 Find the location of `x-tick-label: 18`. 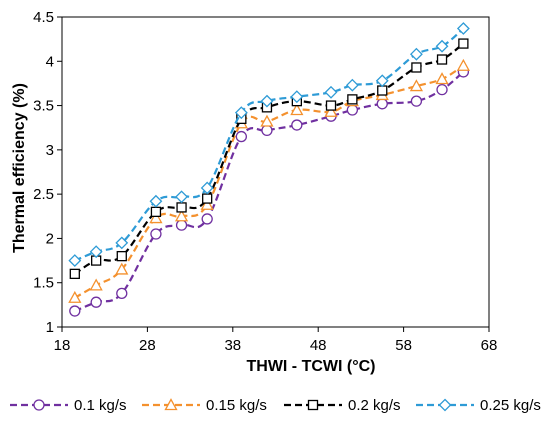

x-tick-label: 18 is located at coordinates (62, 345).